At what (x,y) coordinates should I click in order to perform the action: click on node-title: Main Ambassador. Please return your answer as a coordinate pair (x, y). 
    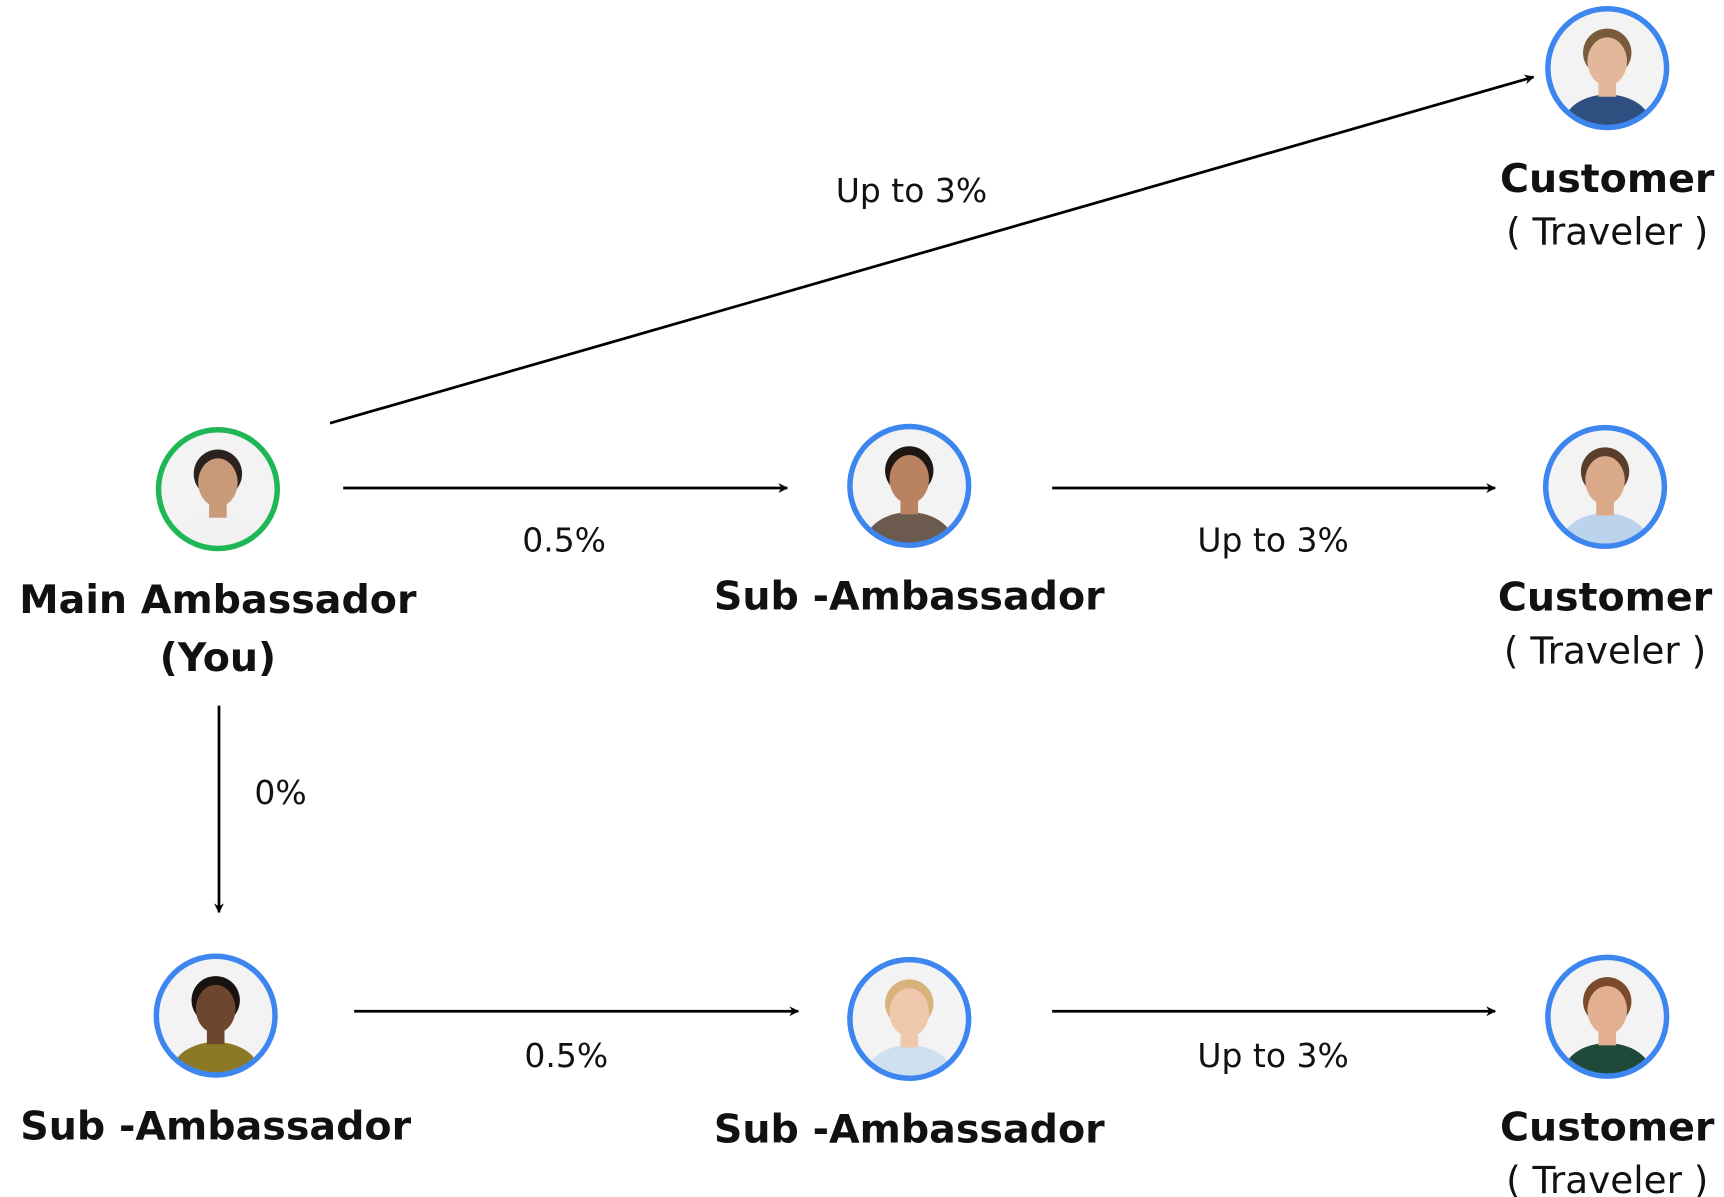
    Looking at the image, I should click on (218, 600).